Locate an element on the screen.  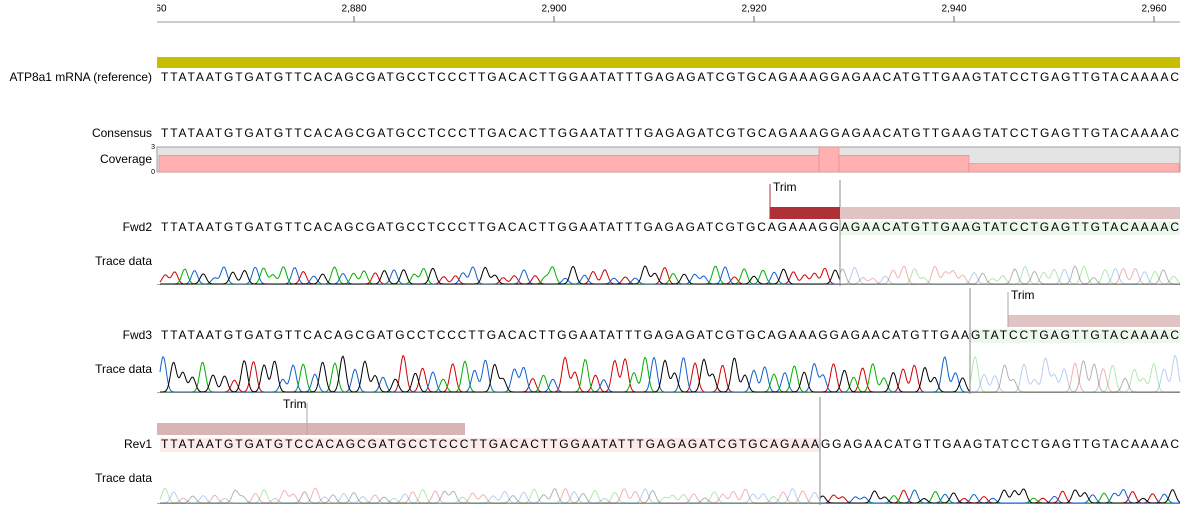
ruler-label: 2,880 is located at coordinates (353, 9).